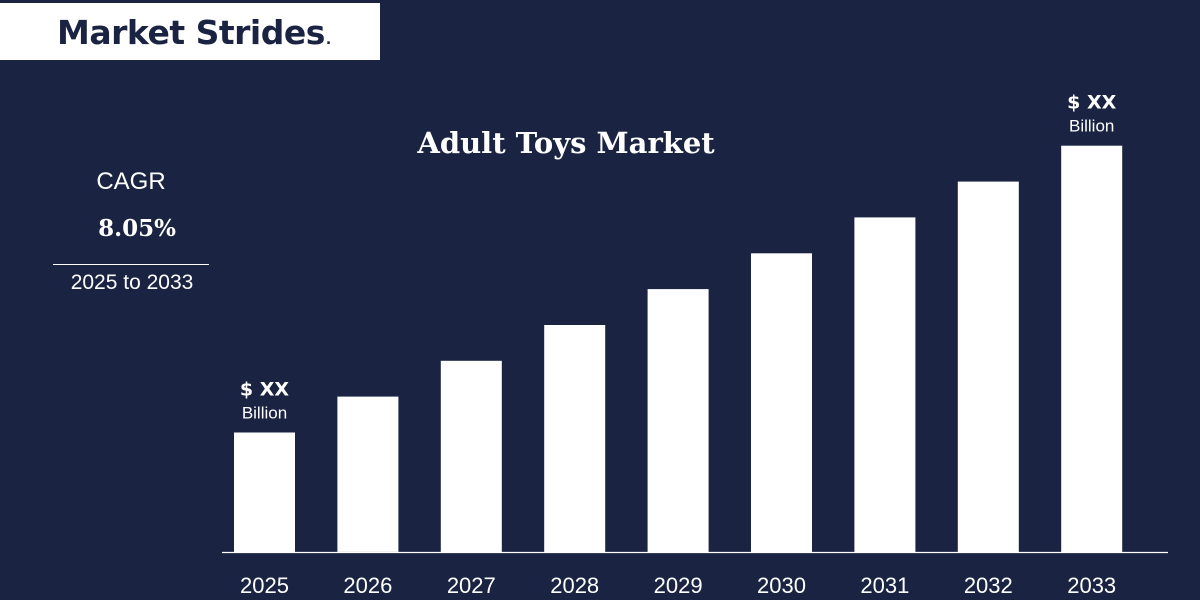 The image size is (1200, 600). I want to click on bar-2032, so click(988, 366).